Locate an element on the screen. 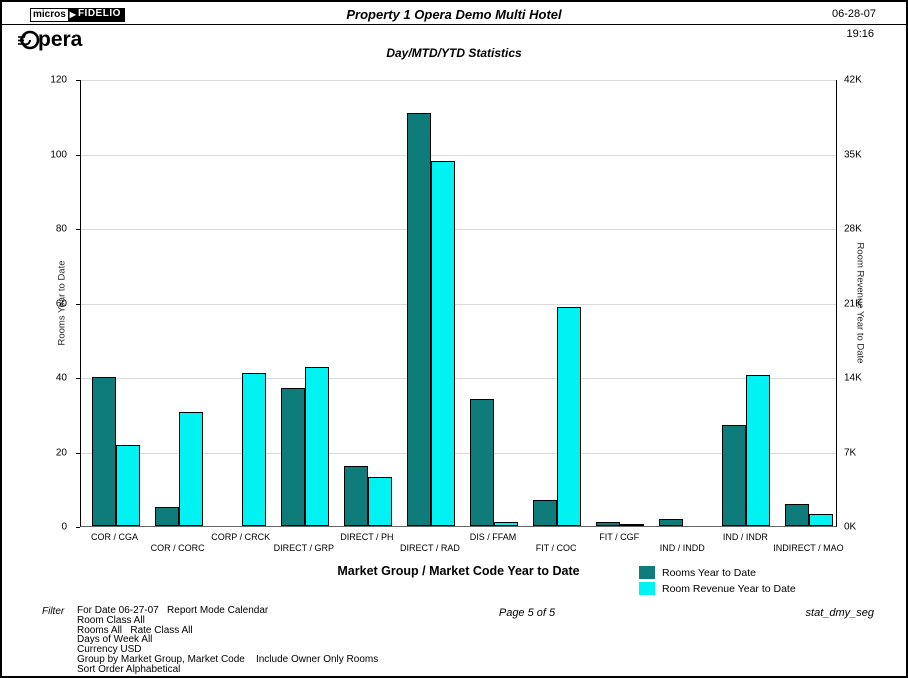  page-title: Property 1 Opera Demo Multi Hotel is located at coordinates (454, 14).